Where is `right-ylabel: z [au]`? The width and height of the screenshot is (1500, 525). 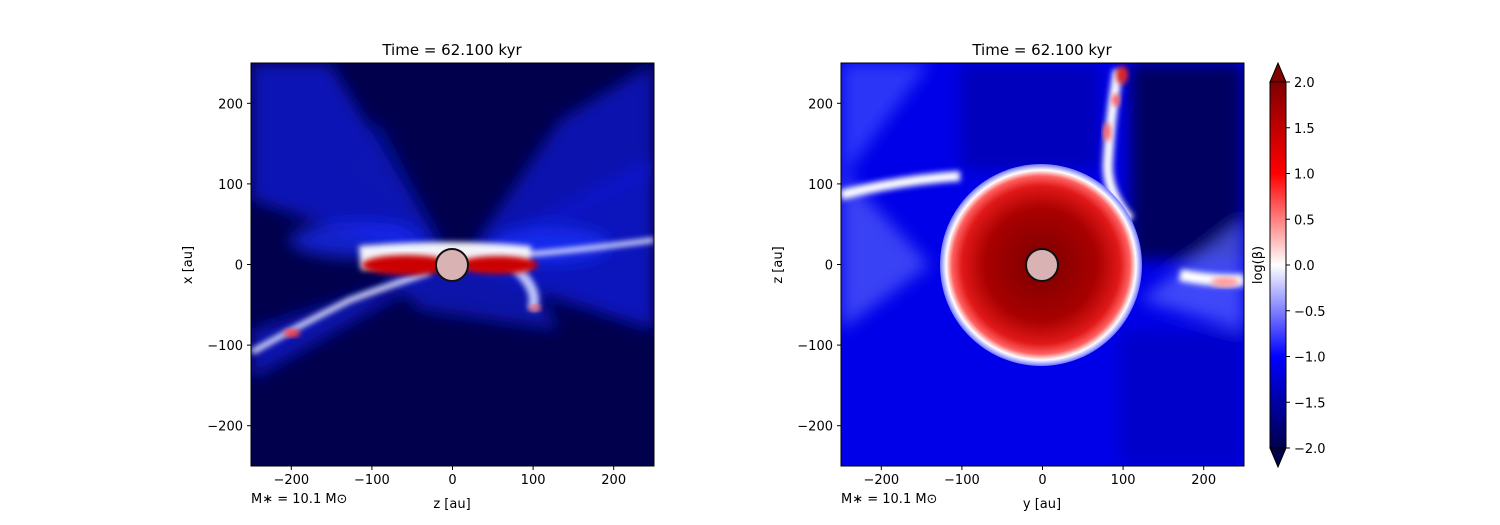
right-ylabel: z [au] is located at coordinates (778, 264).